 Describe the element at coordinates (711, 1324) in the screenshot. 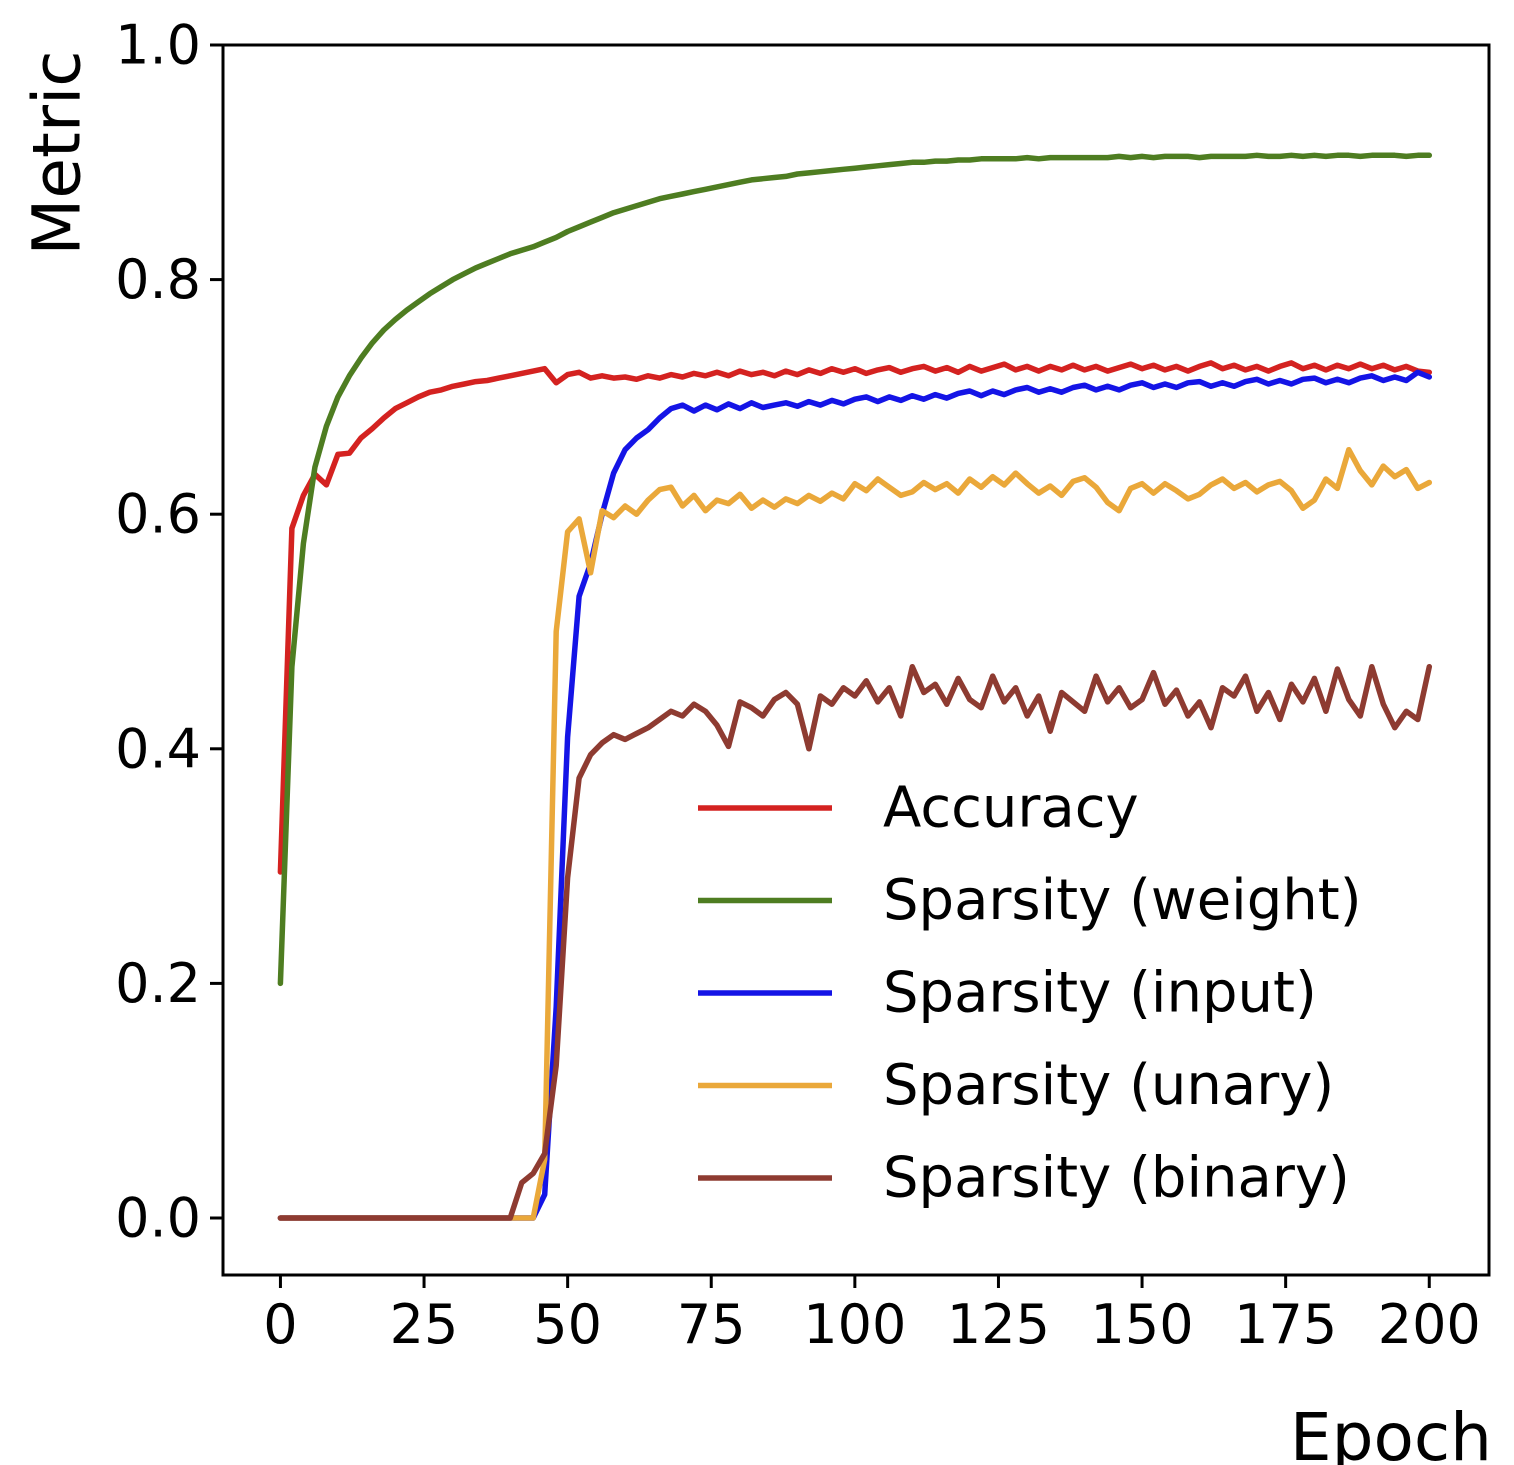

I see `x-tick-label: 75` at that location.